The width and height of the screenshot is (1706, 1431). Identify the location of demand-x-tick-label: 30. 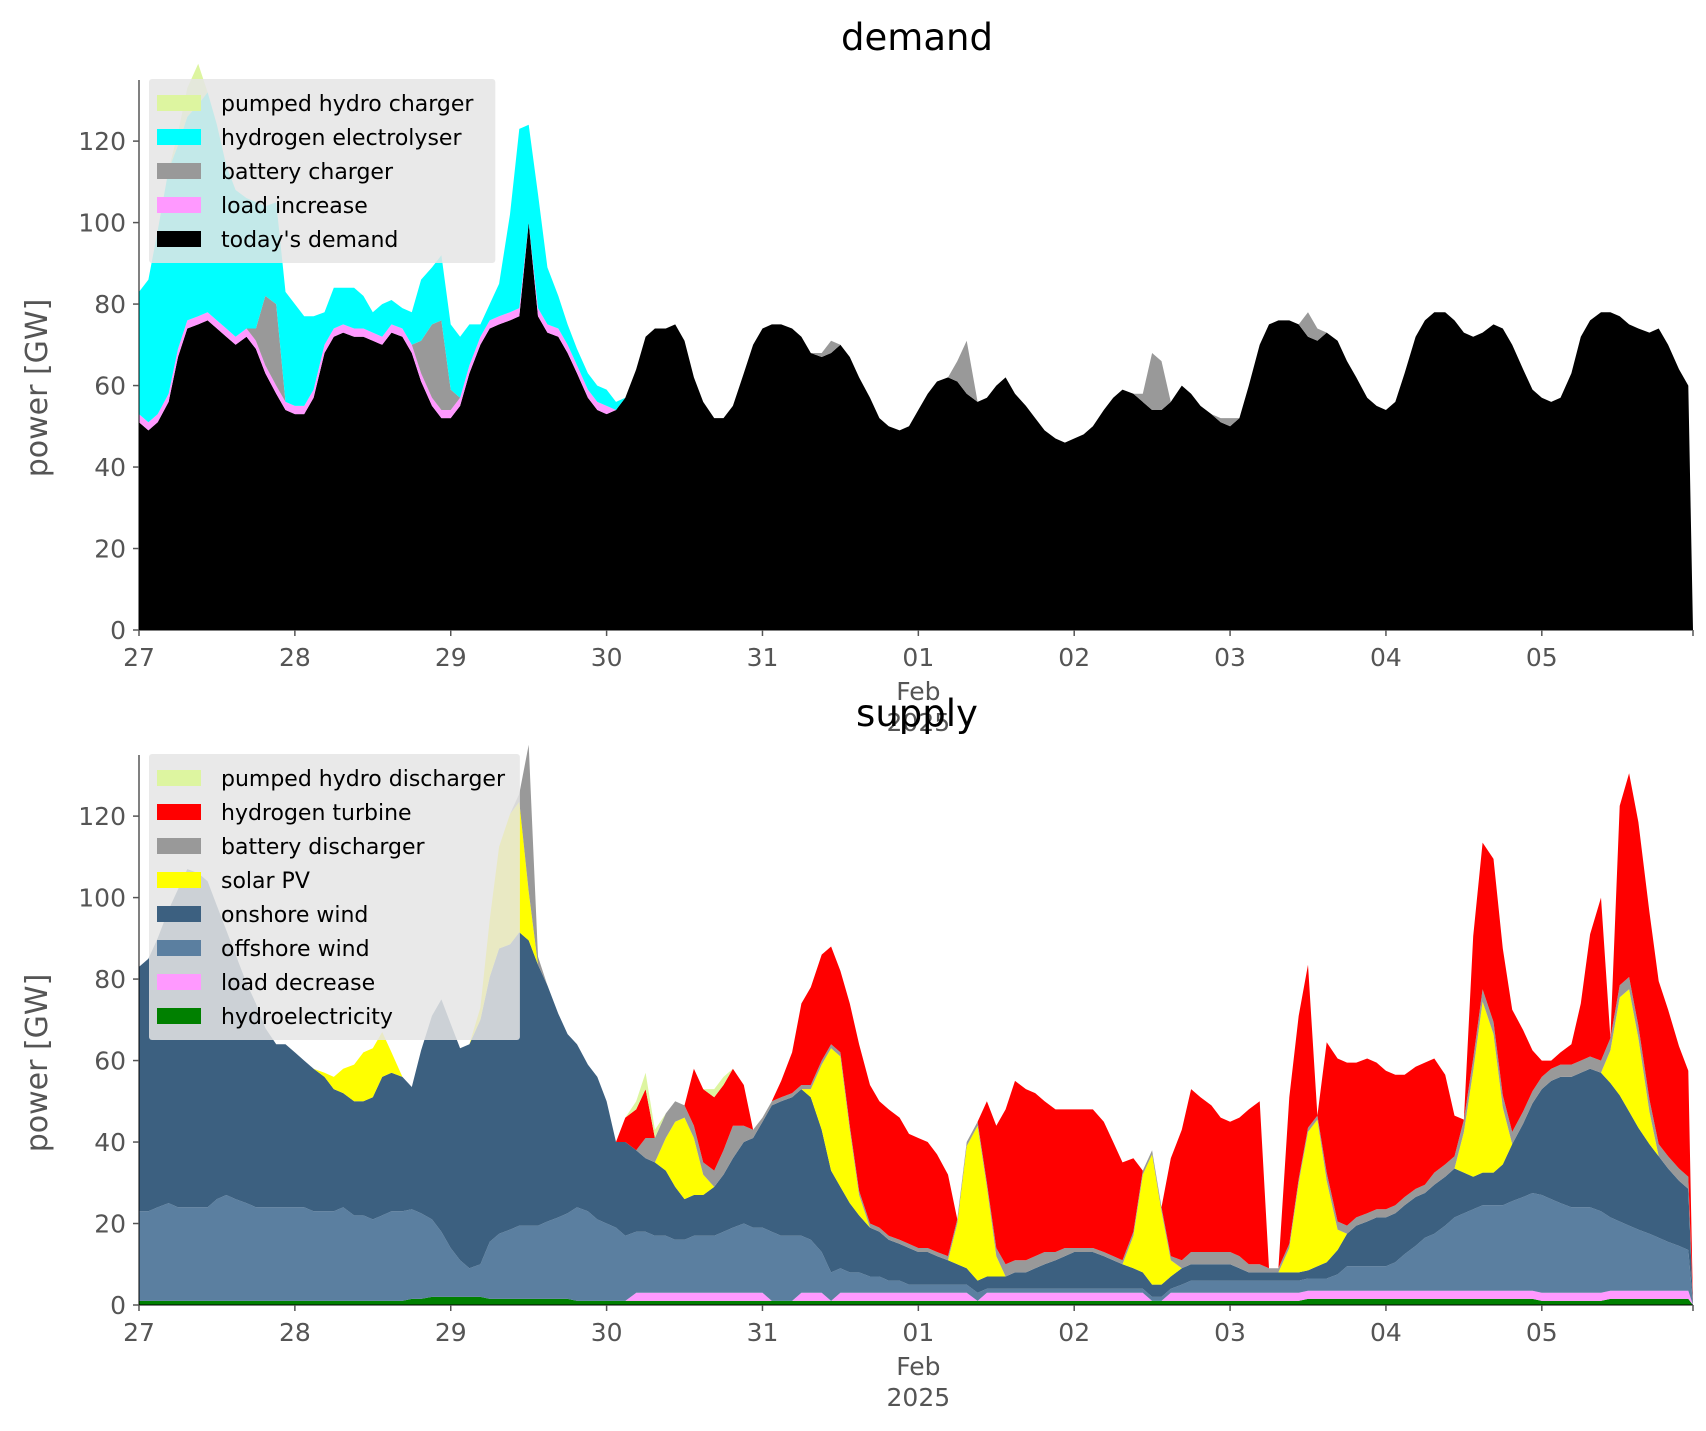
(607, 657).